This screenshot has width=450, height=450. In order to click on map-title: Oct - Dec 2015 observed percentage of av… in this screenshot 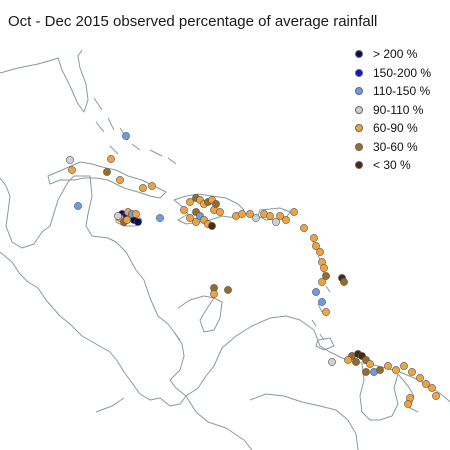, I will do `click(193, 21)`.